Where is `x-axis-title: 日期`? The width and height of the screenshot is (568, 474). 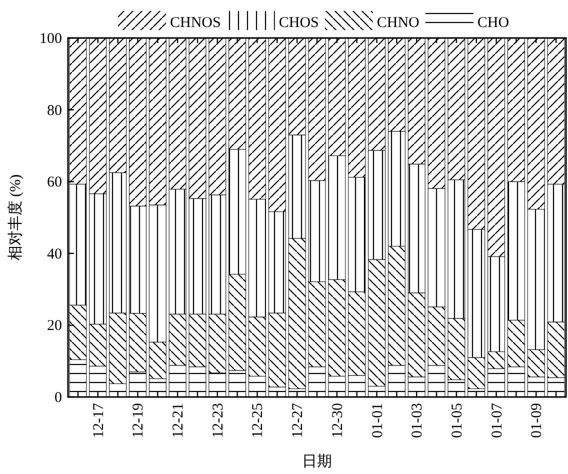 x-axis-title: 日期 is located at coordinates (317, 461).